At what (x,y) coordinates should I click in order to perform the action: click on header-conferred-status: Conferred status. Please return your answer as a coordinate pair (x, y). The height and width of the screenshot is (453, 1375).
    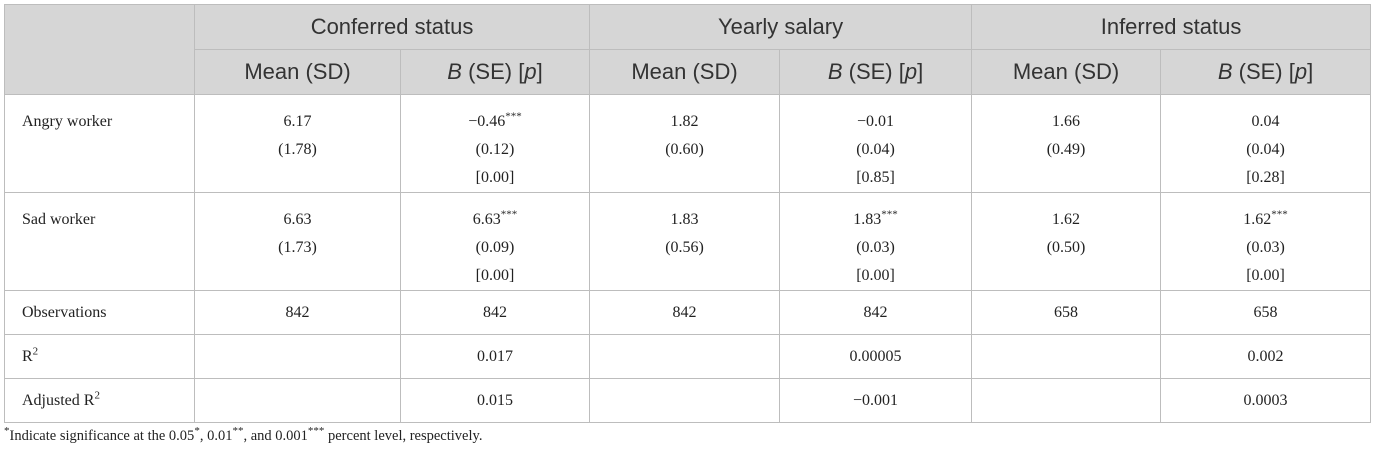
    Looking at the image, I should click on (392, 27).